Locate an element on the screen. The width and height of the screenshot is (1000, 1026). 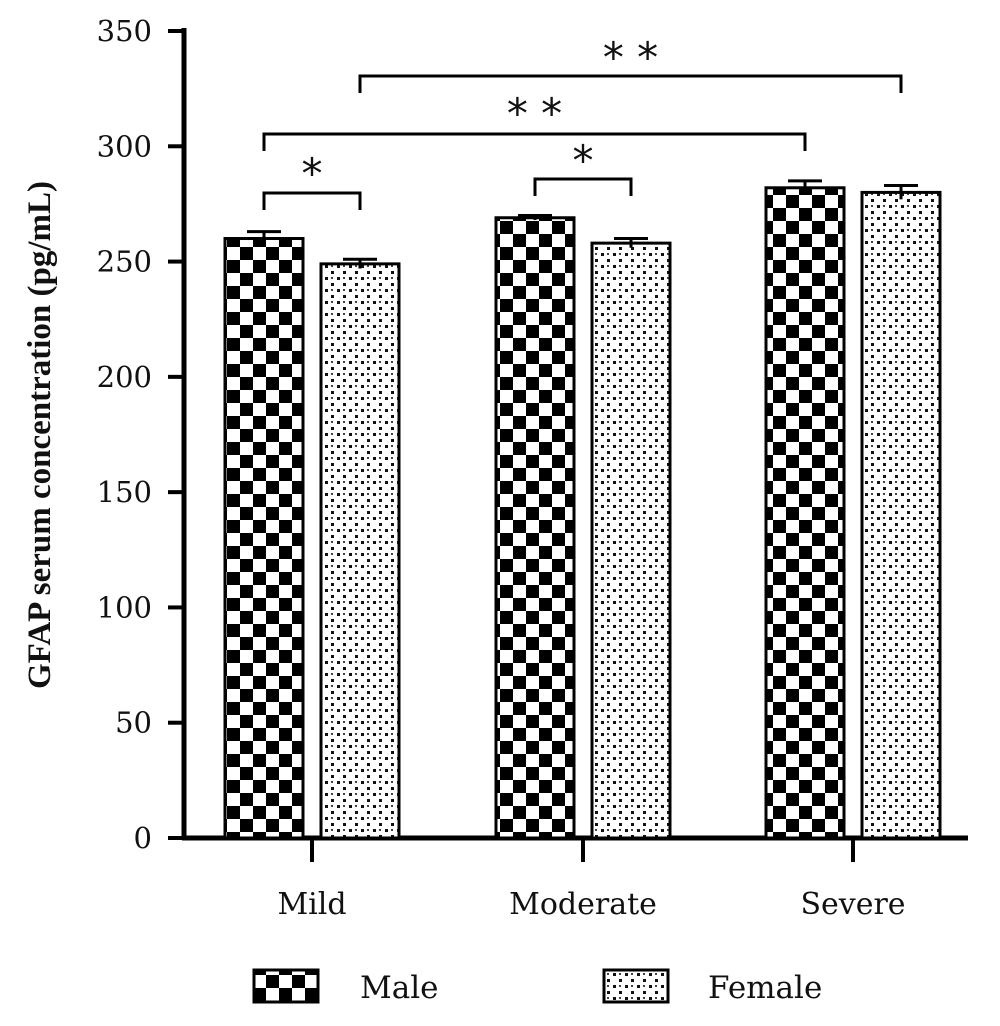
legend-swatch-male is located at coordinates (286, 986).